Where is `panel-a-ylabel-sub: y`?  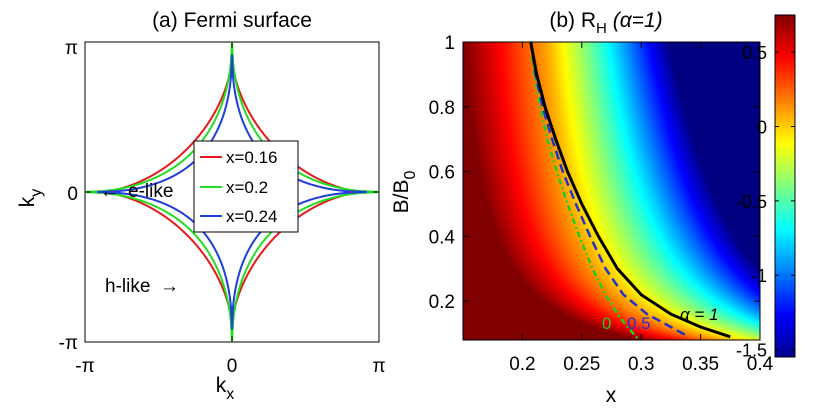
panel-a-ylabel-sub: y is located at coordinates (36, 193).